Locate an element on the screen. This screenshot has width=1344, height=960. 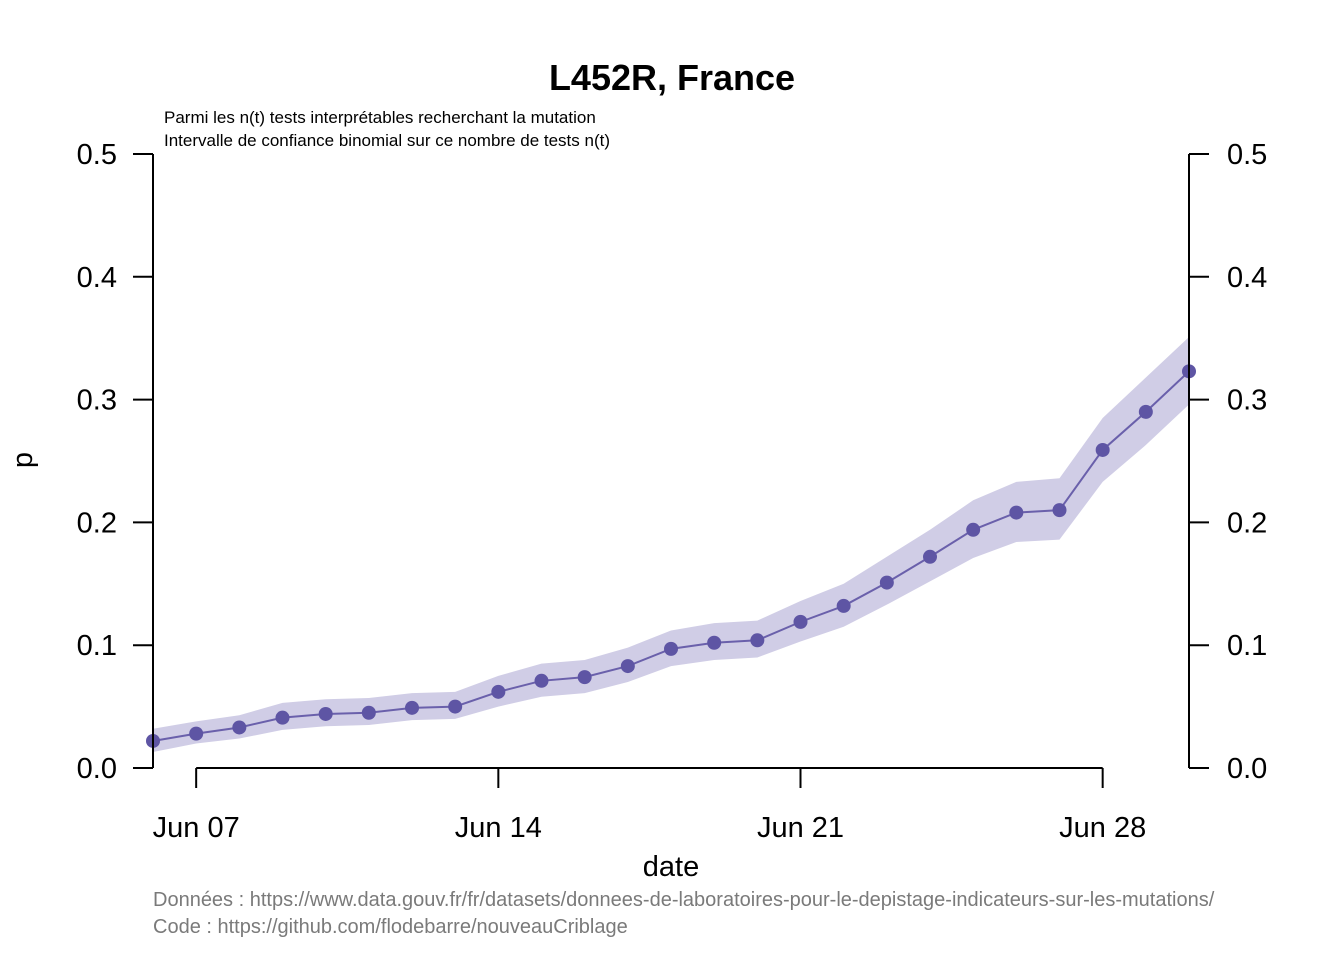
chart-title: L452R, France is located at coordinates (672, 77).